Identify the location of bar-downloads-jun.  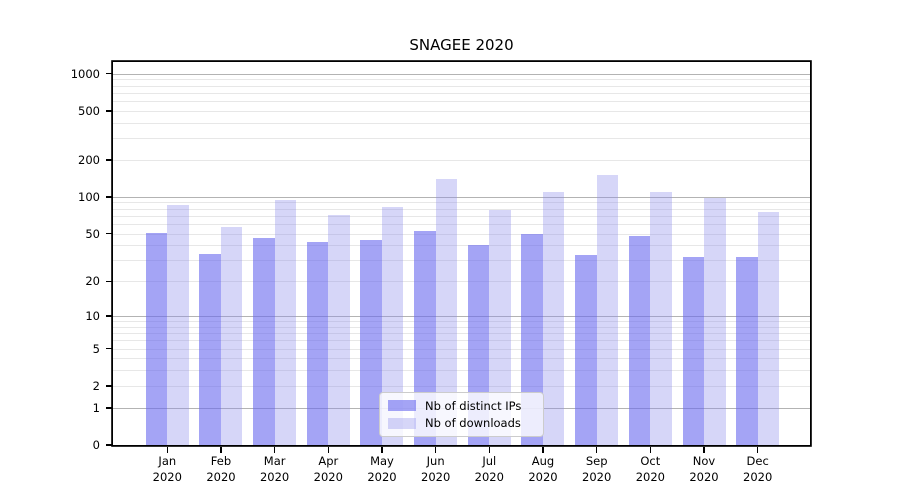
(446, 311).